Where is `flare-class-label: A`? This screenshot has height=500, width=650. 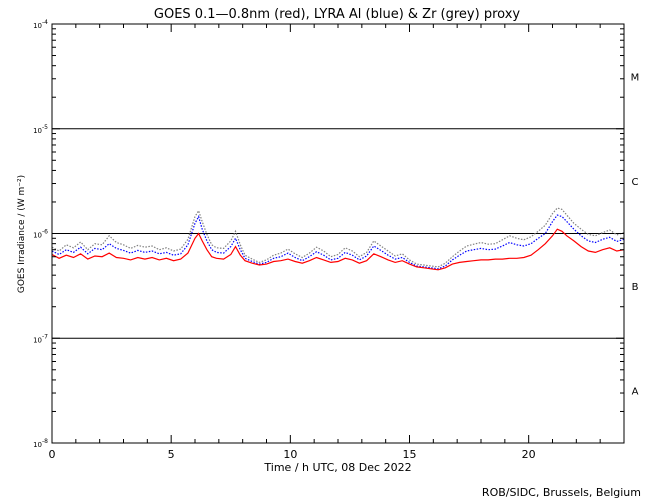
flare-class-label: A is located at coordinates (635, 392).